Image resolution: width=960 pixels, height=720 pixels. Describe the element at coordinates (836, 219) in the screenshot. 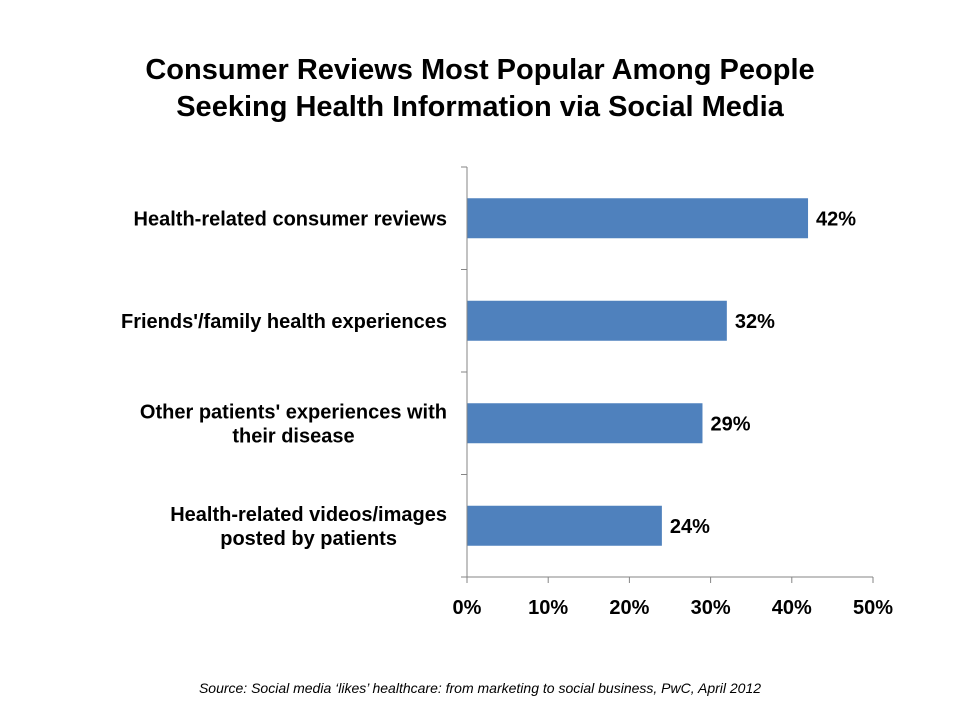

I see `data-label: 42%` at that location.